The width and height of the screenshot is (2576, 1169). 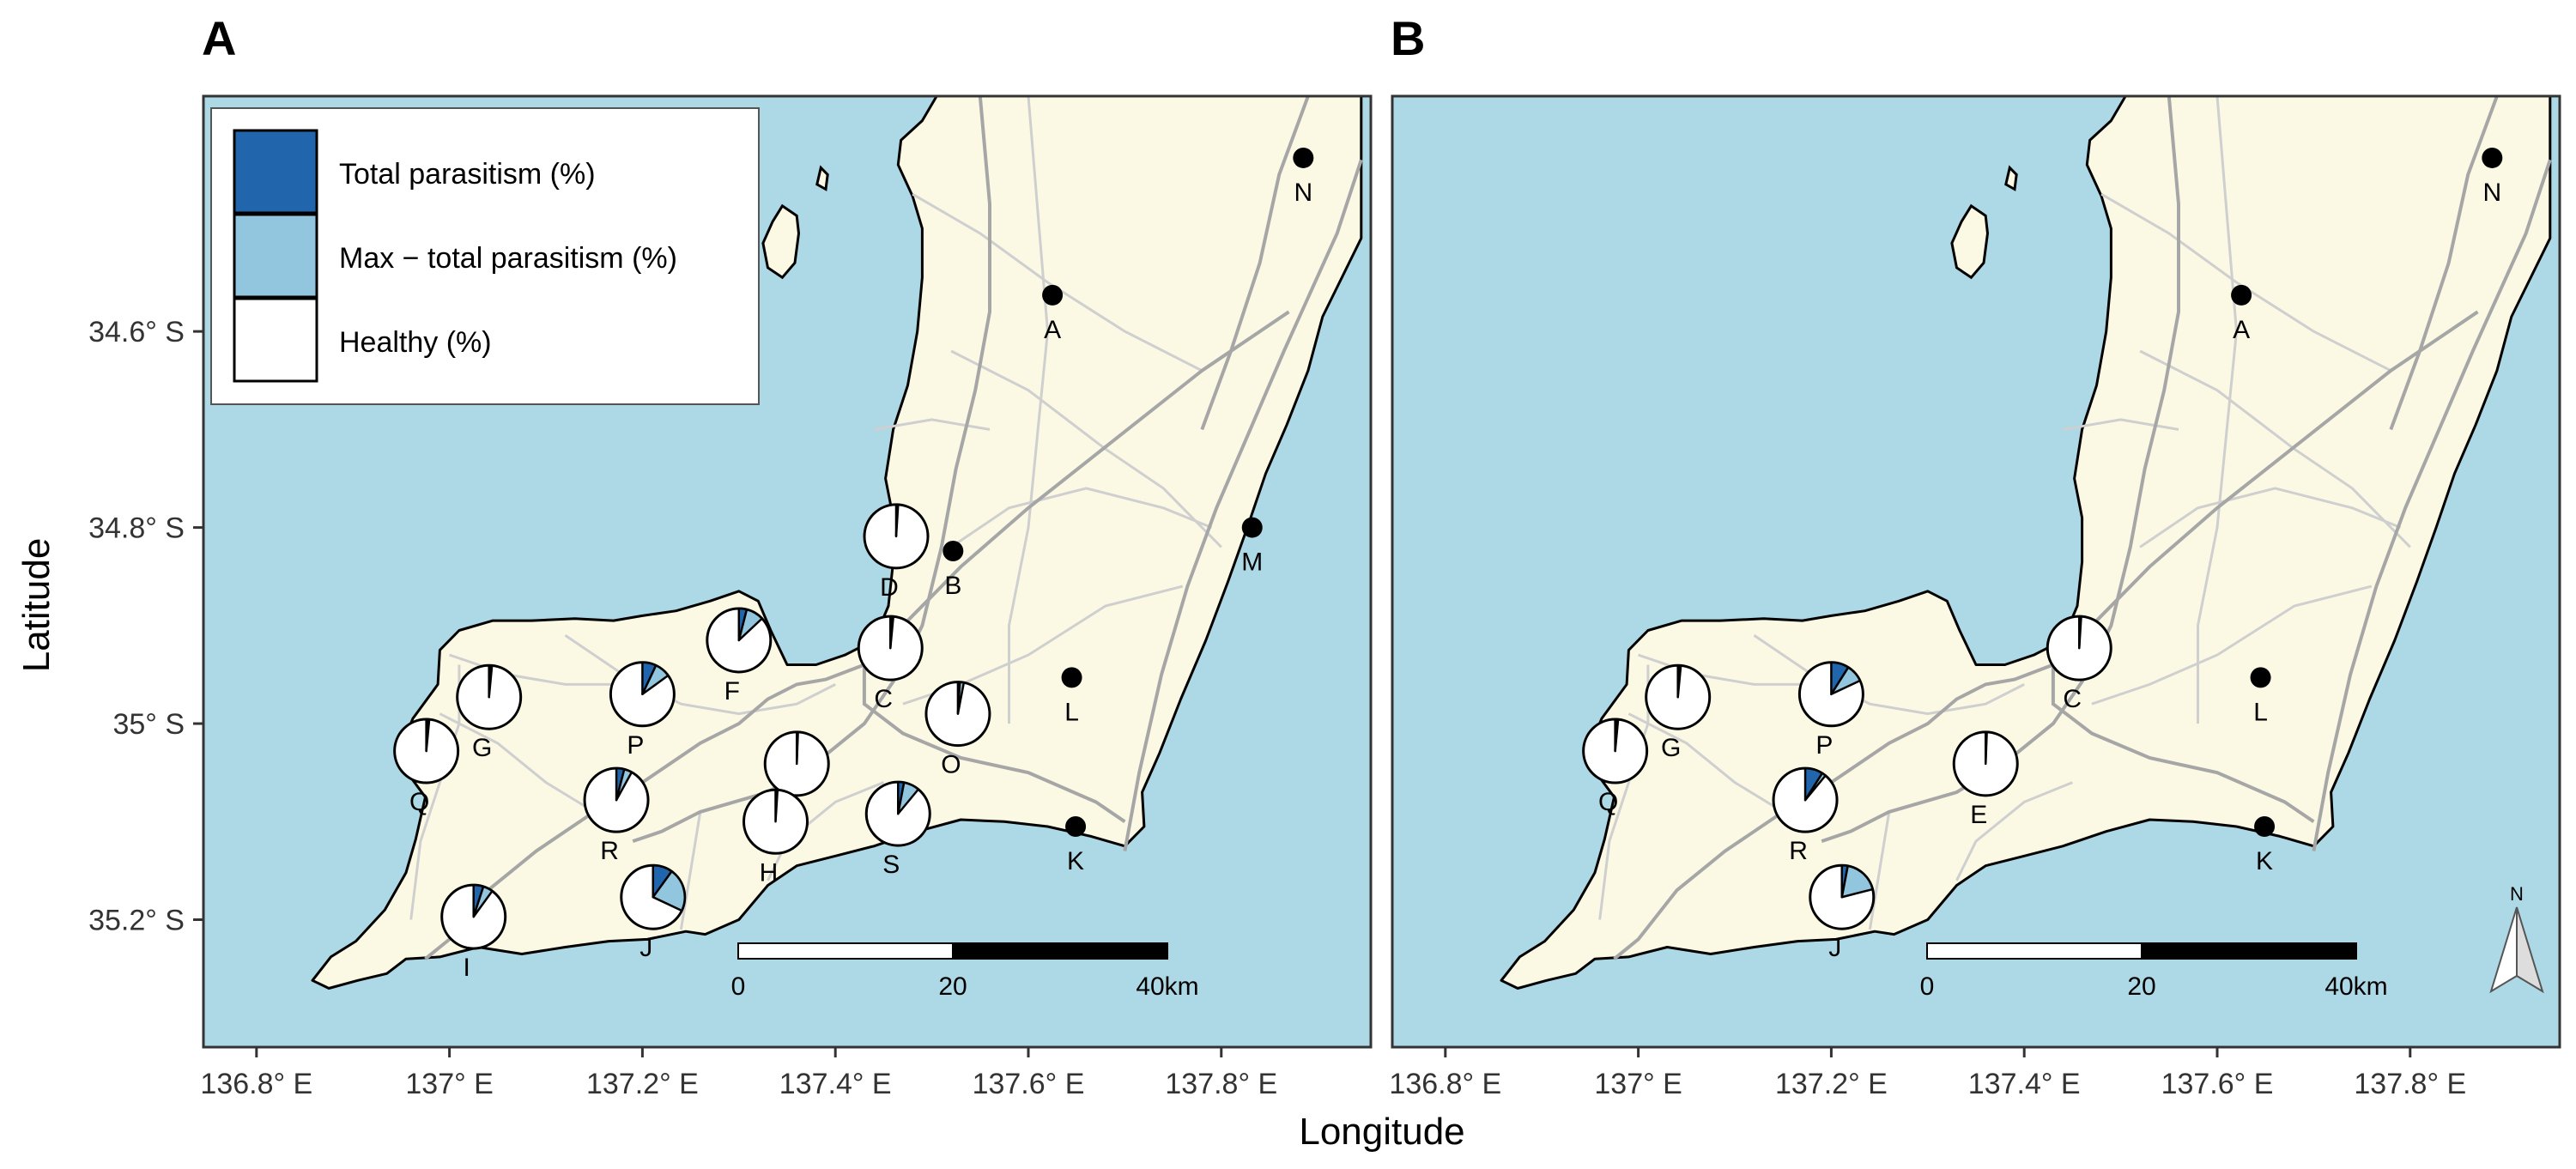 What do you see at coordinates (2024, 1084) in the screenshot?
I see `x-tick-label: 137.4° E` at bounding box center [2024, 1084].